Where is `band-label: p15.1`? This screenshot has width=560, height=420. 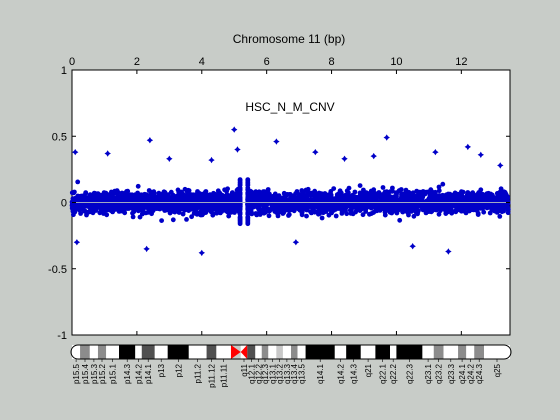
band-label: p15.1 is located at coordinates (113, 373).